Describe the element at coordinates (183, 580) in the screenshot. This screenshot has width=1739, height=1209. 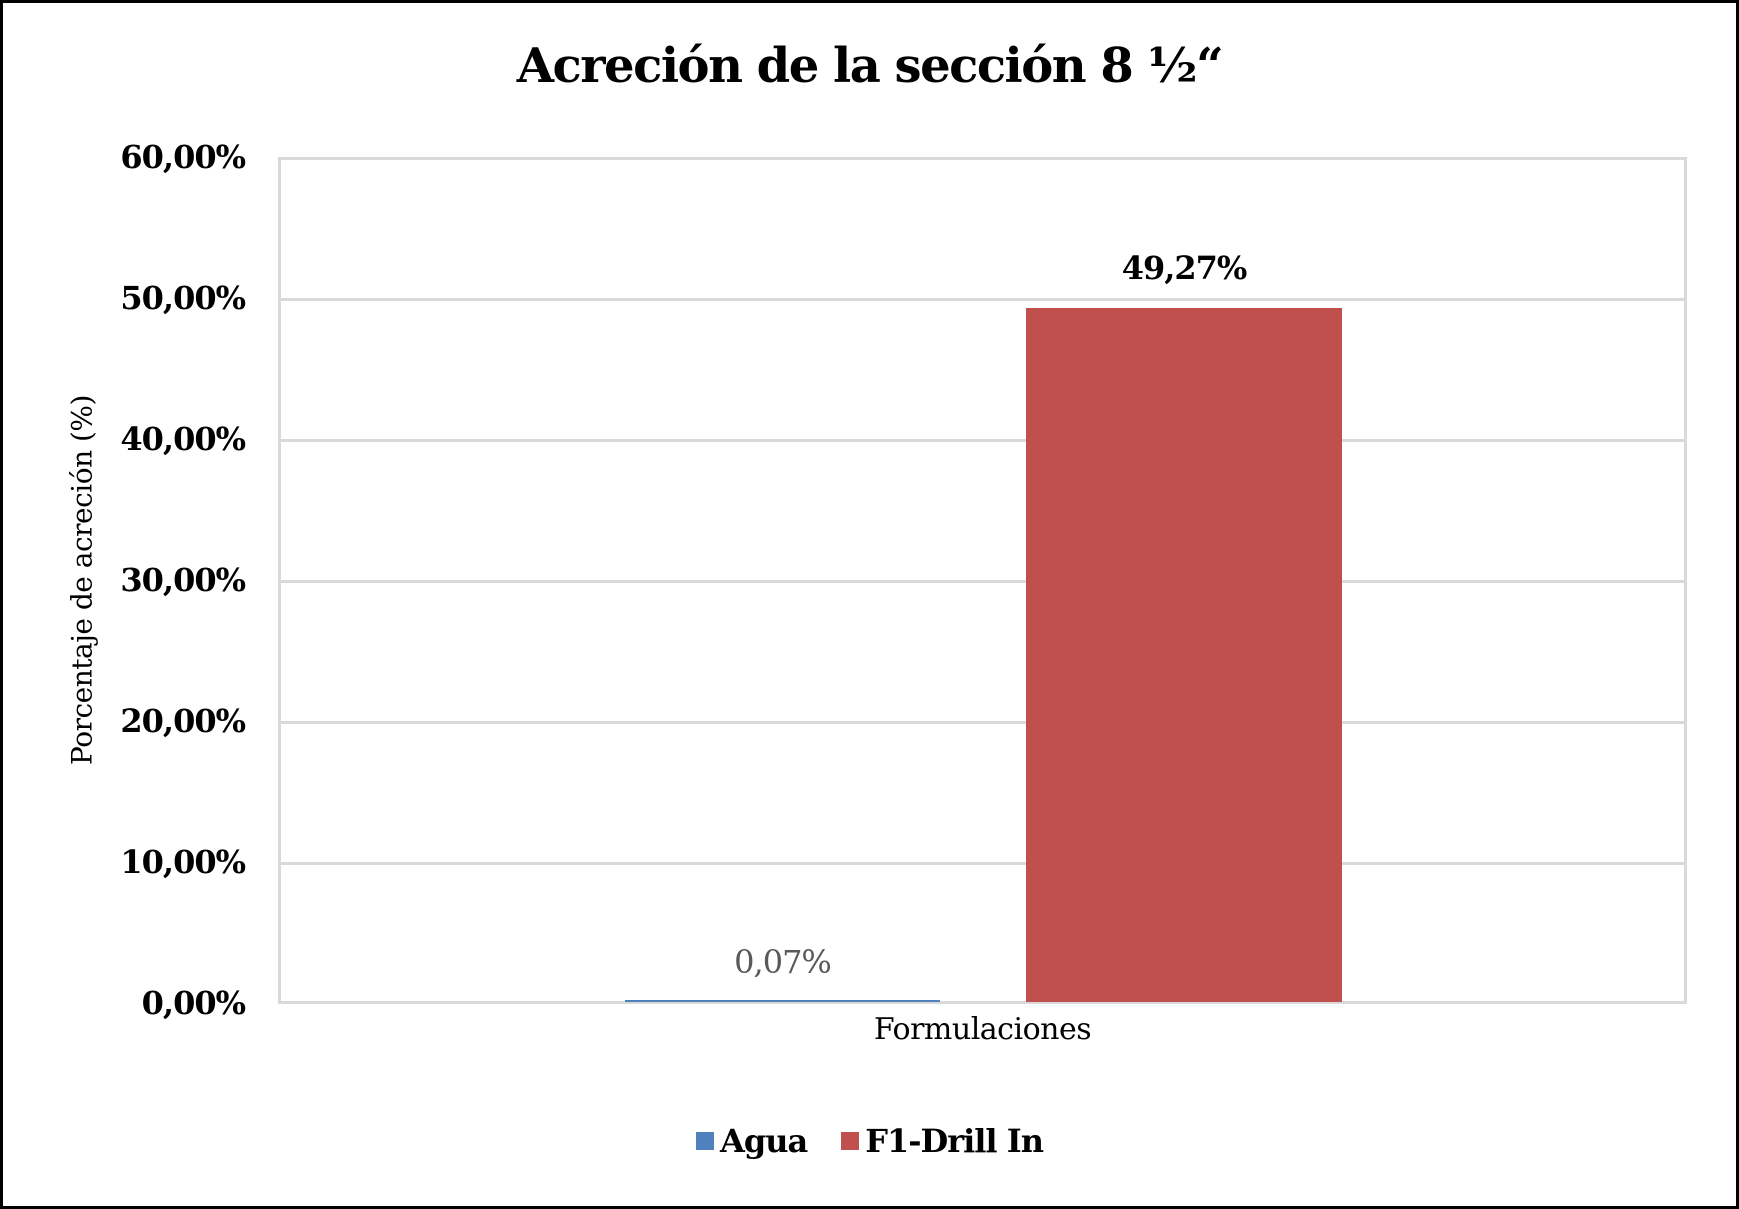
I see `y-tick-30: 30,00%` at that location.